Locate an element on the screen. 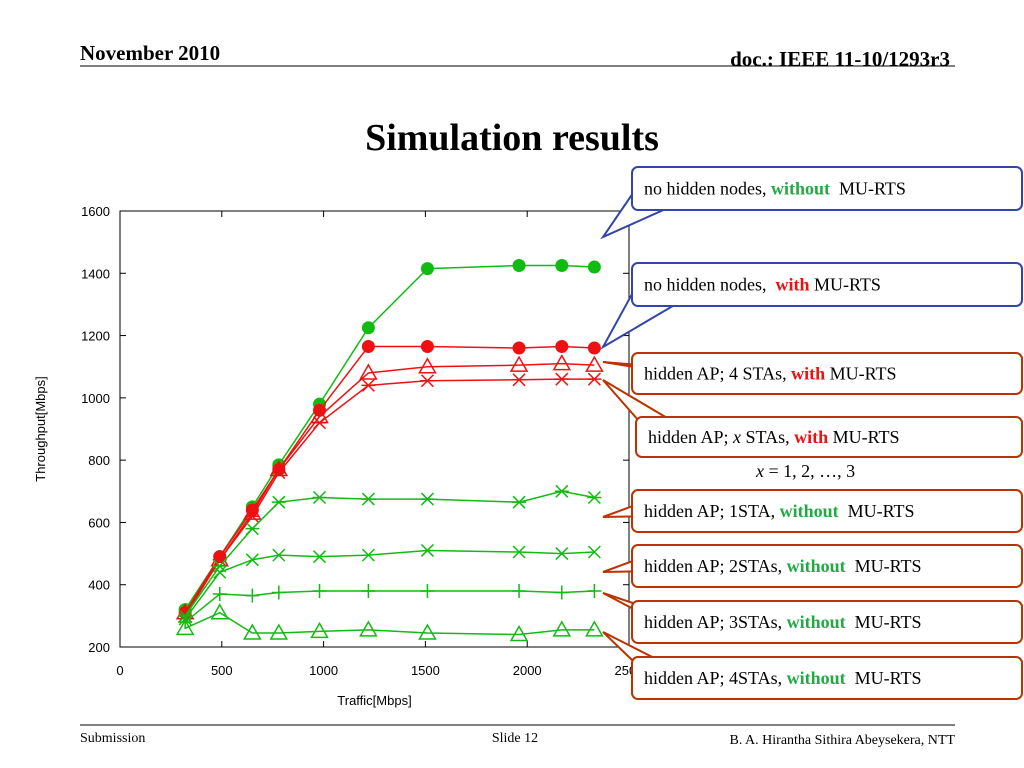 The height and width of the screenshot is (768, 1024). callout-part: hidden AP; is located at coordinates (690, 437).